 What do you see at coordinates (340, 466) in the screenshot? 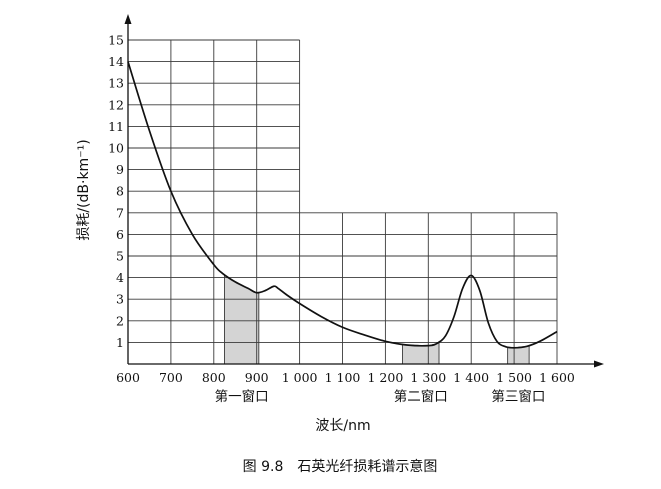
I see `figure-caption: 图 9.8 石英光纤损耗谱示意图` at bounding box center [340, 466].